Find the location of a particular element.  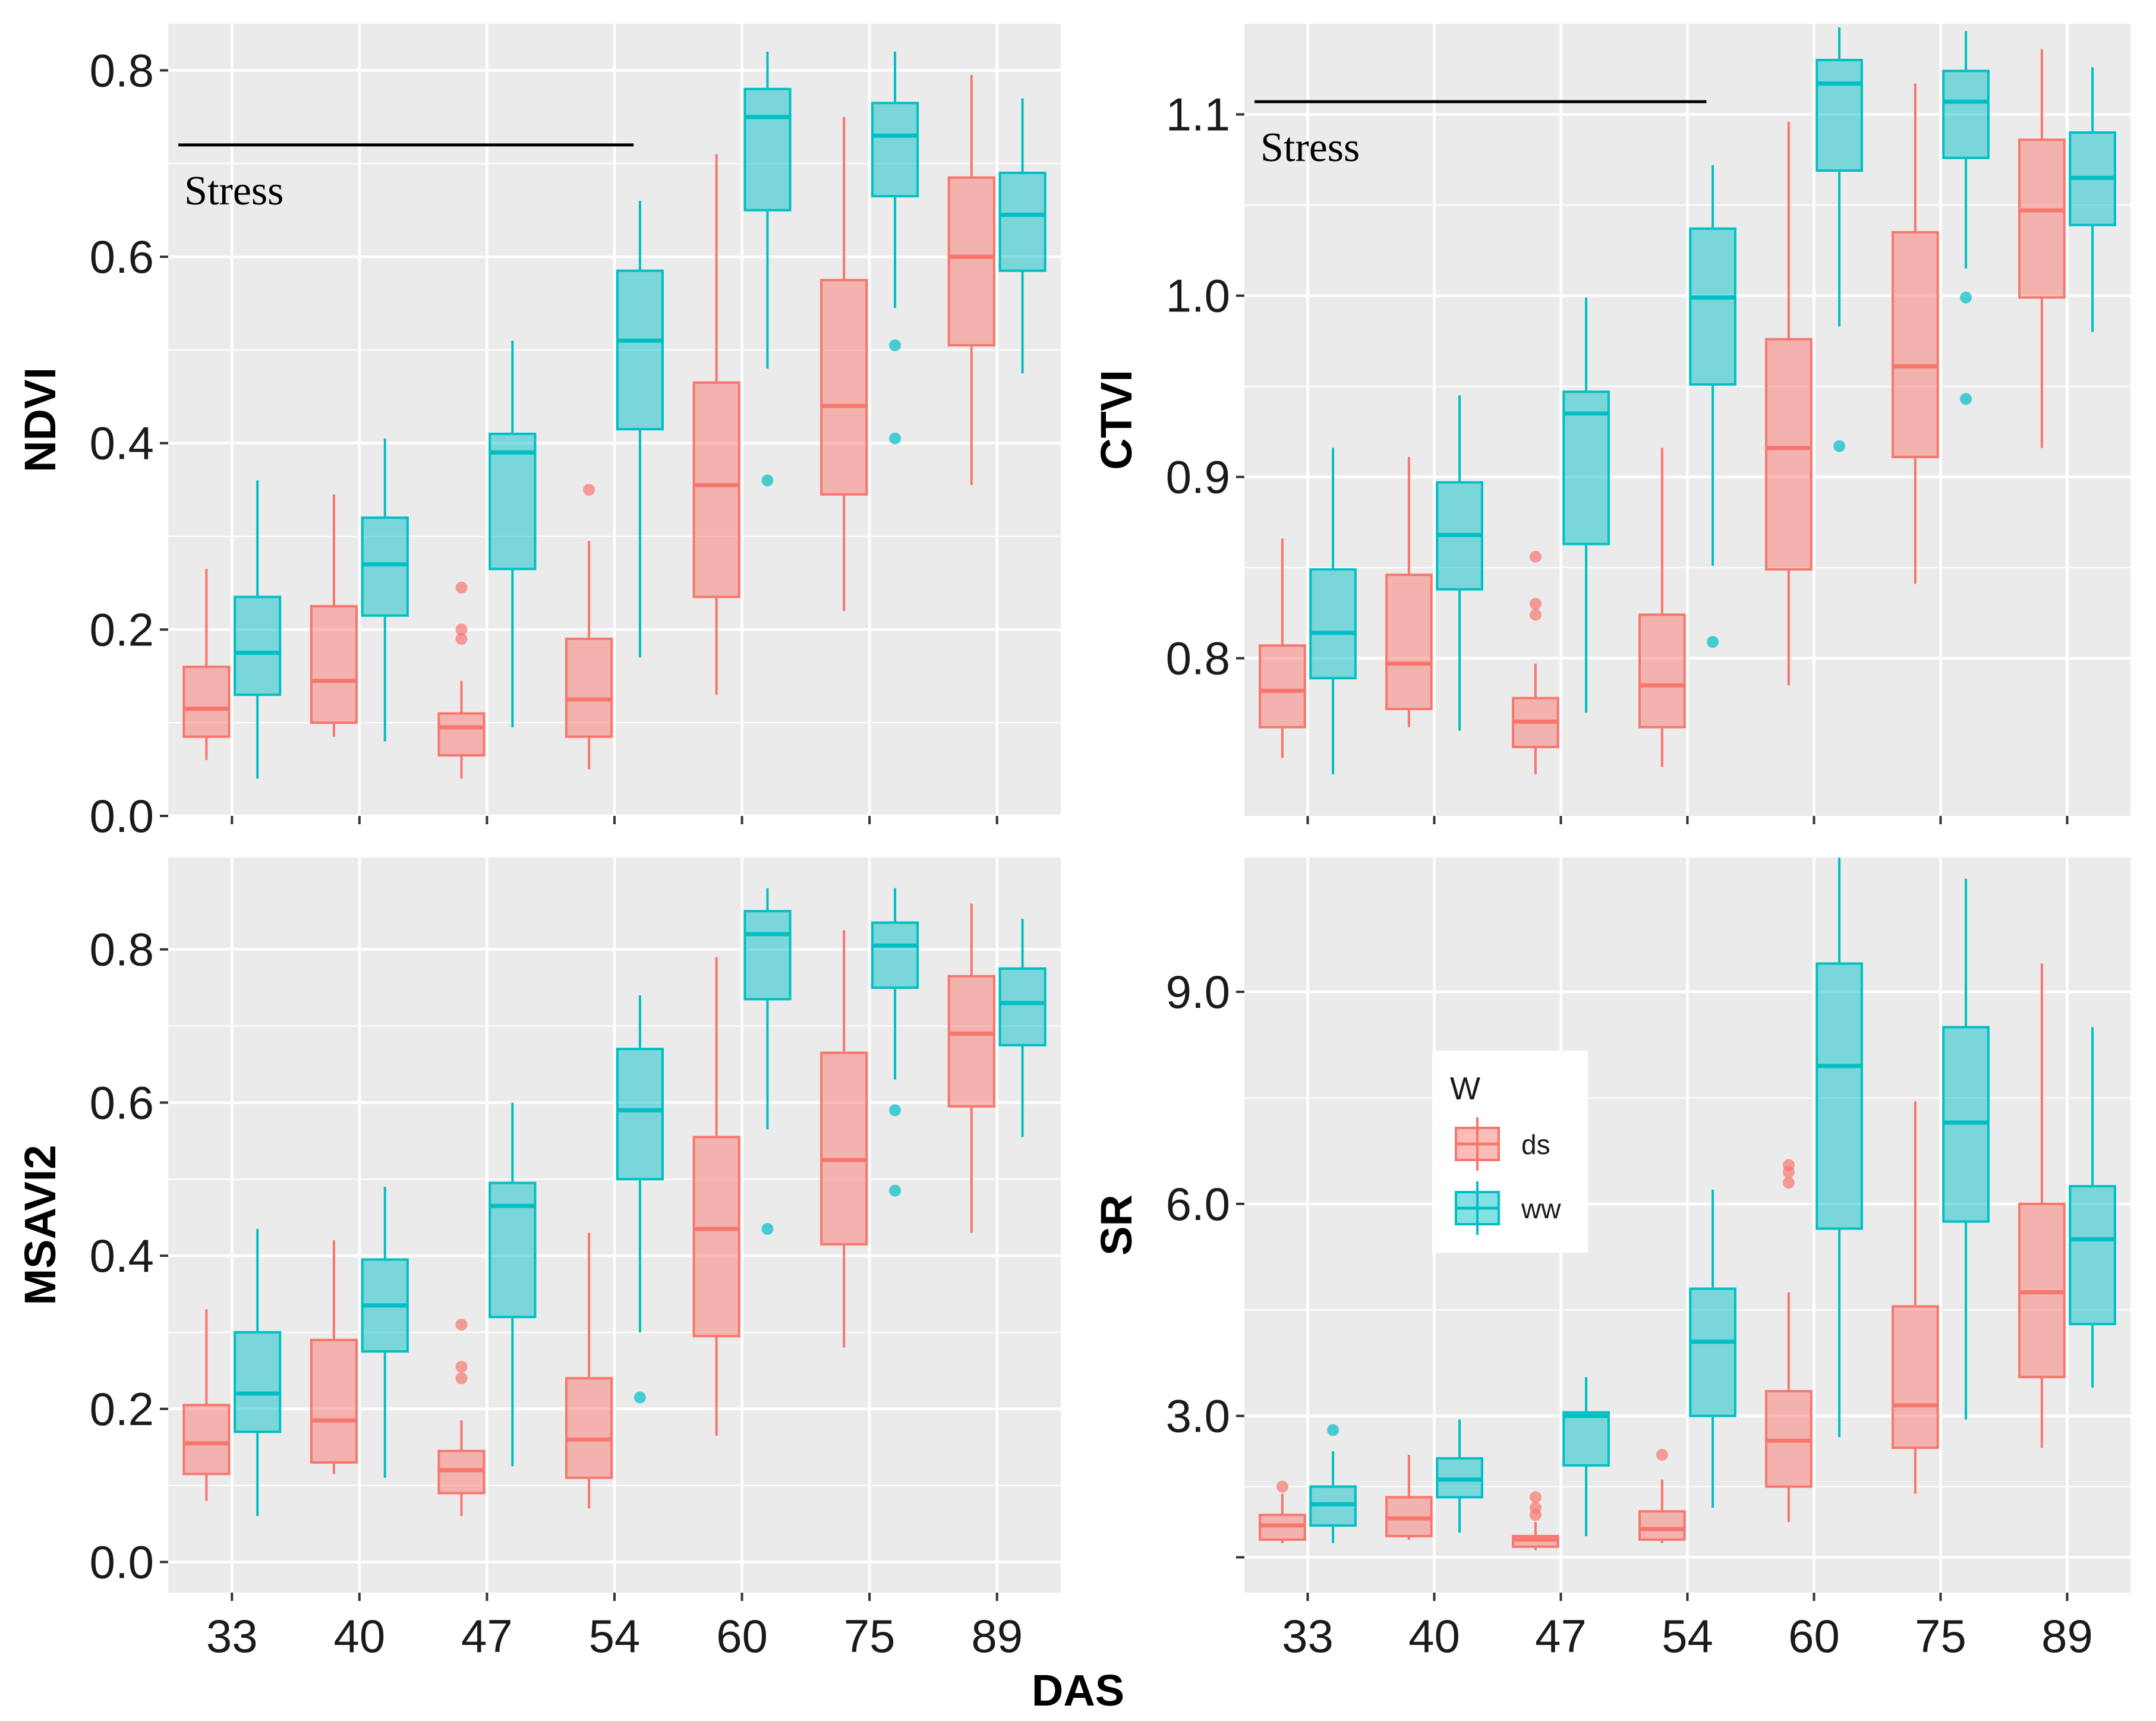

msavi2-y-axis-title: MSAVI2 is located at coordinates (40, 1225).